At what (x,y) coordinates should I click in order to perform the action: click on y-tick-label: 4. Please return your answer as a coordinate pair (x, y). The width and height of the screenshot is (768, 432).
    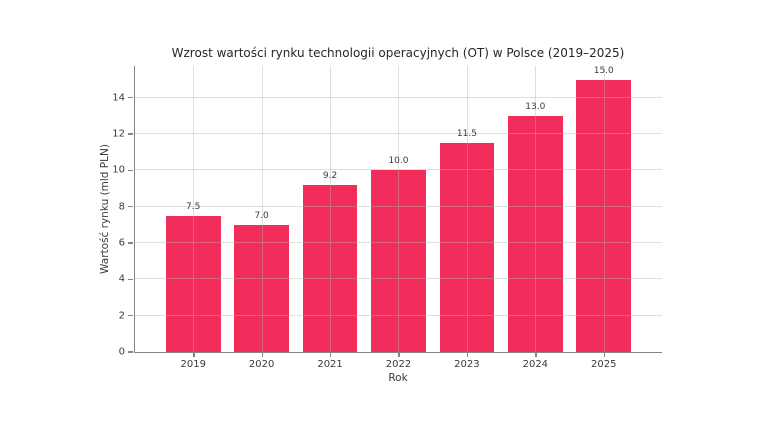
    Looking at the image, I should click on (121, 279).